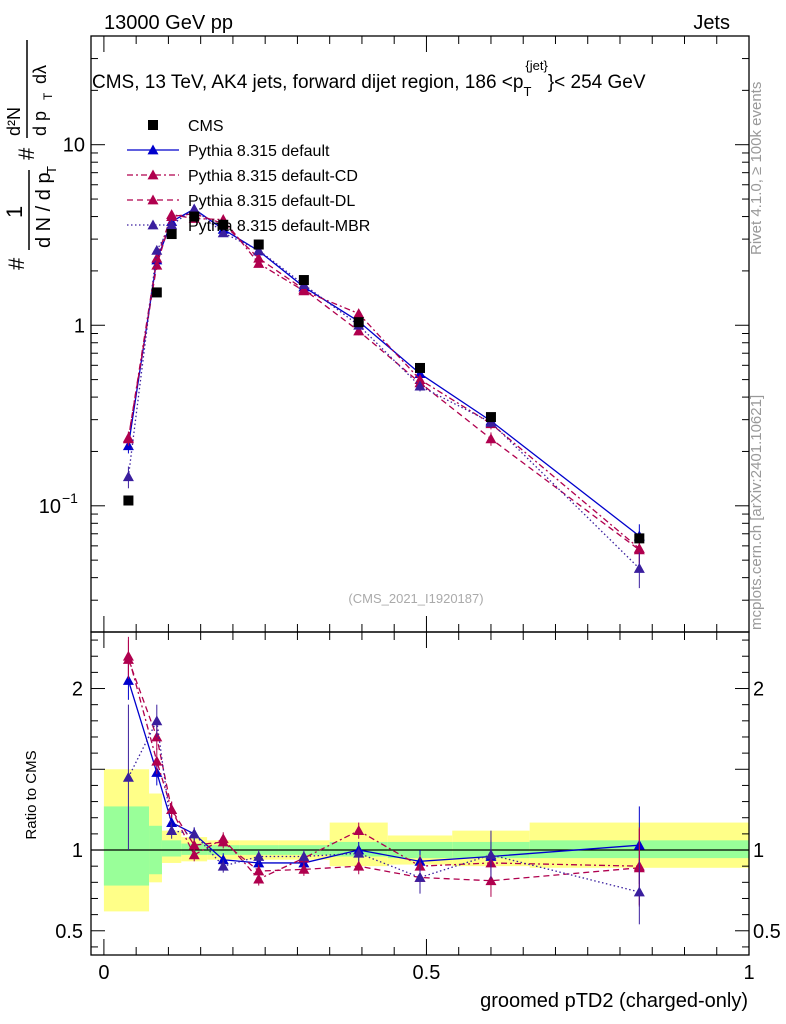 The image size is (786, 1024). I want to click on main-ylabel: # 1 d N / d p T # d²N d p T dλ, so click(30, 155).